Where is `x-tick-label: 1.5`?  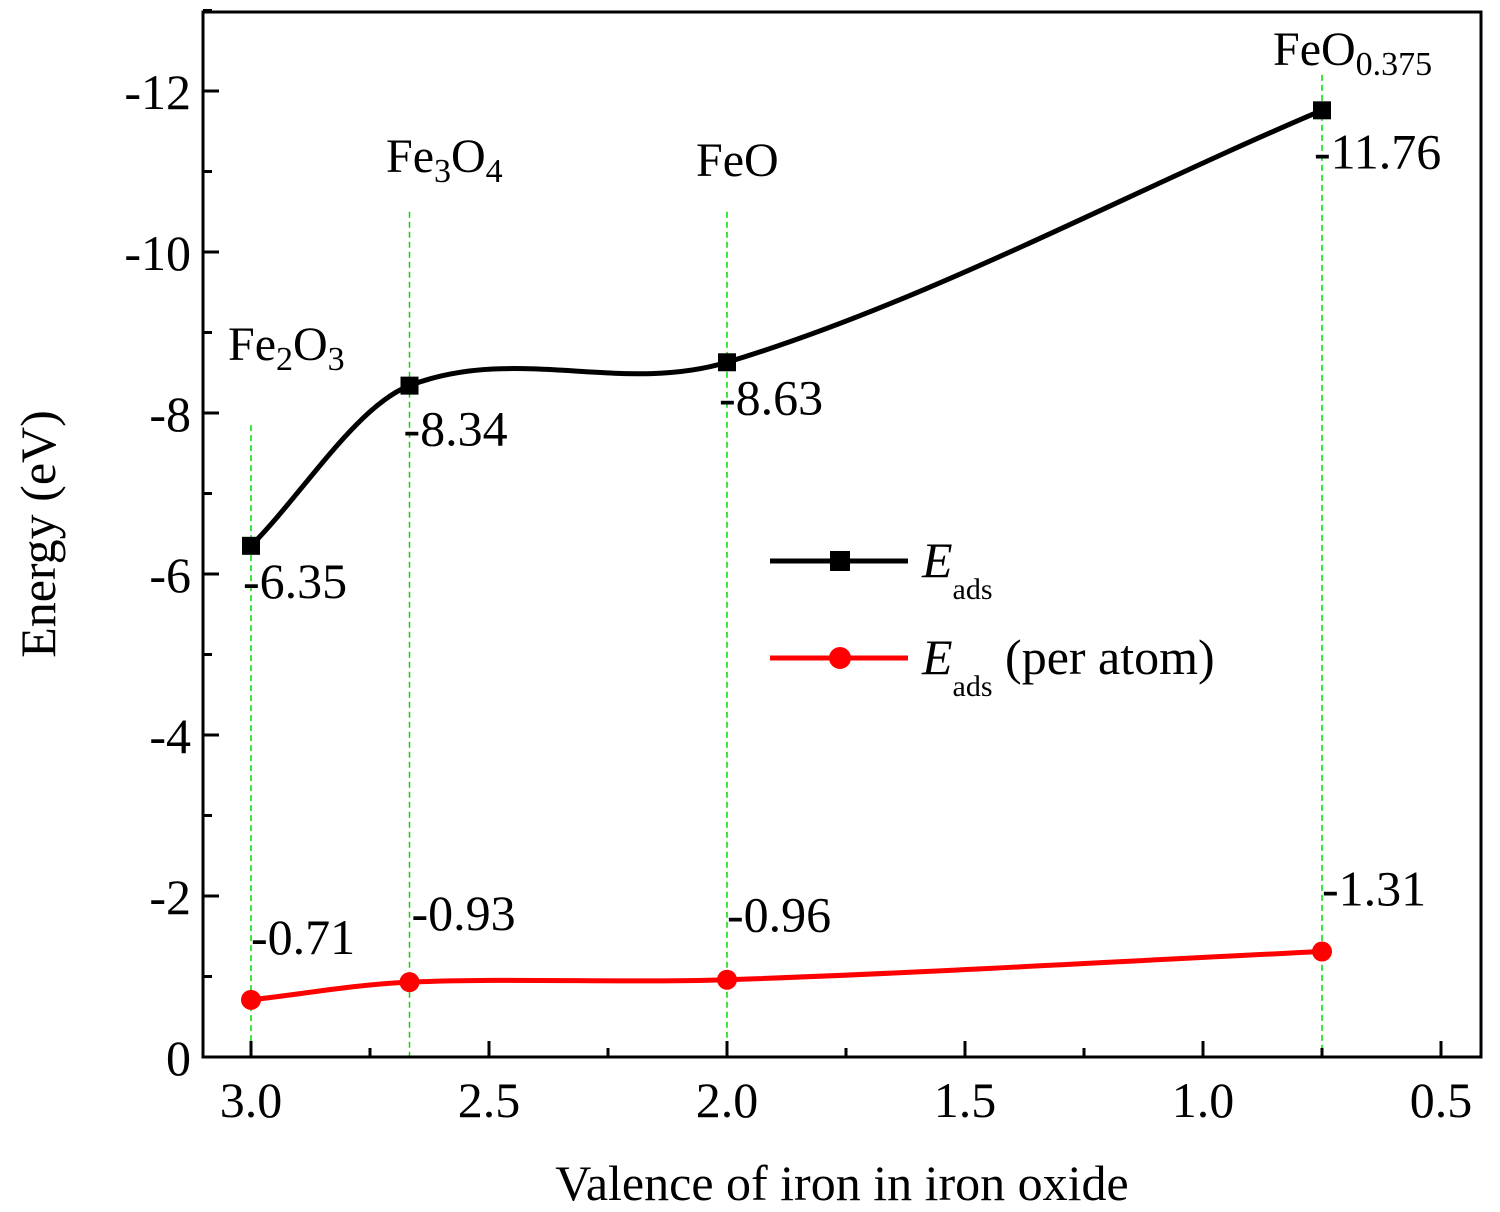 x-tick-label: 1.5 is located at coordinates (965, 1100).